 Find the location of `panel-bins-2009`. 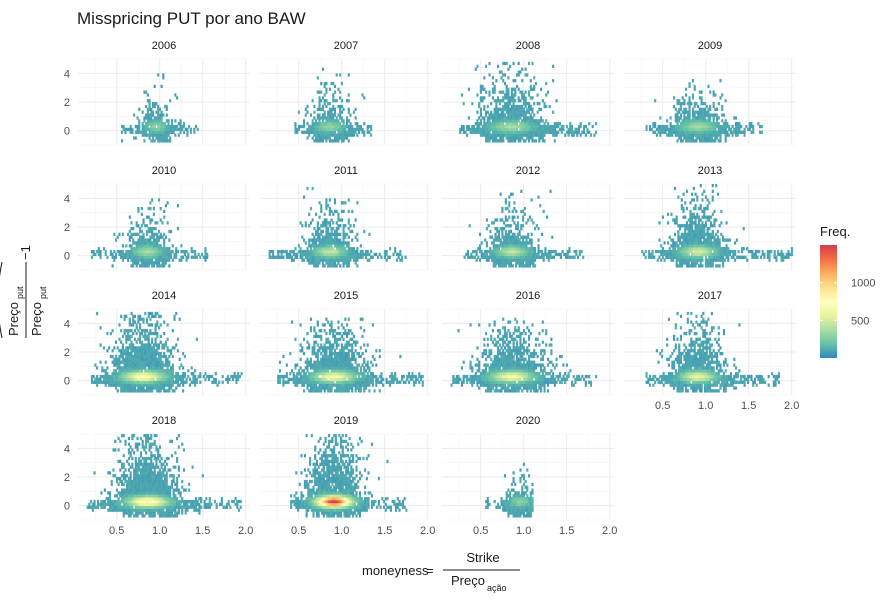

panel-bins-2009 is located at coordinates (704, 111).